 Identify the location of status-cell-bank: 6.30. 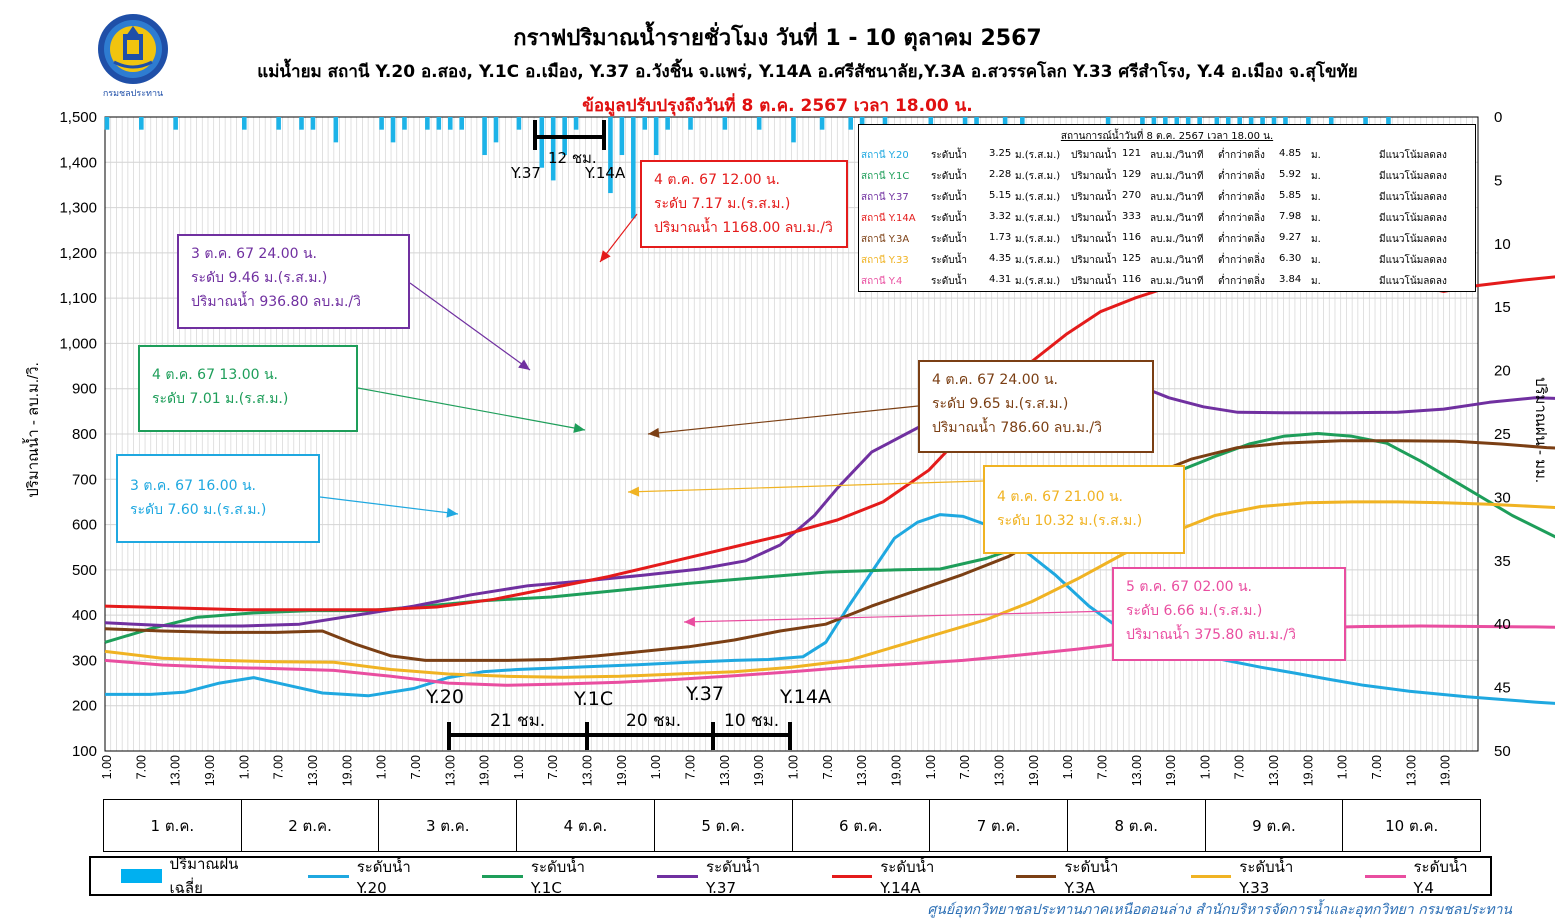
(1290, 258).